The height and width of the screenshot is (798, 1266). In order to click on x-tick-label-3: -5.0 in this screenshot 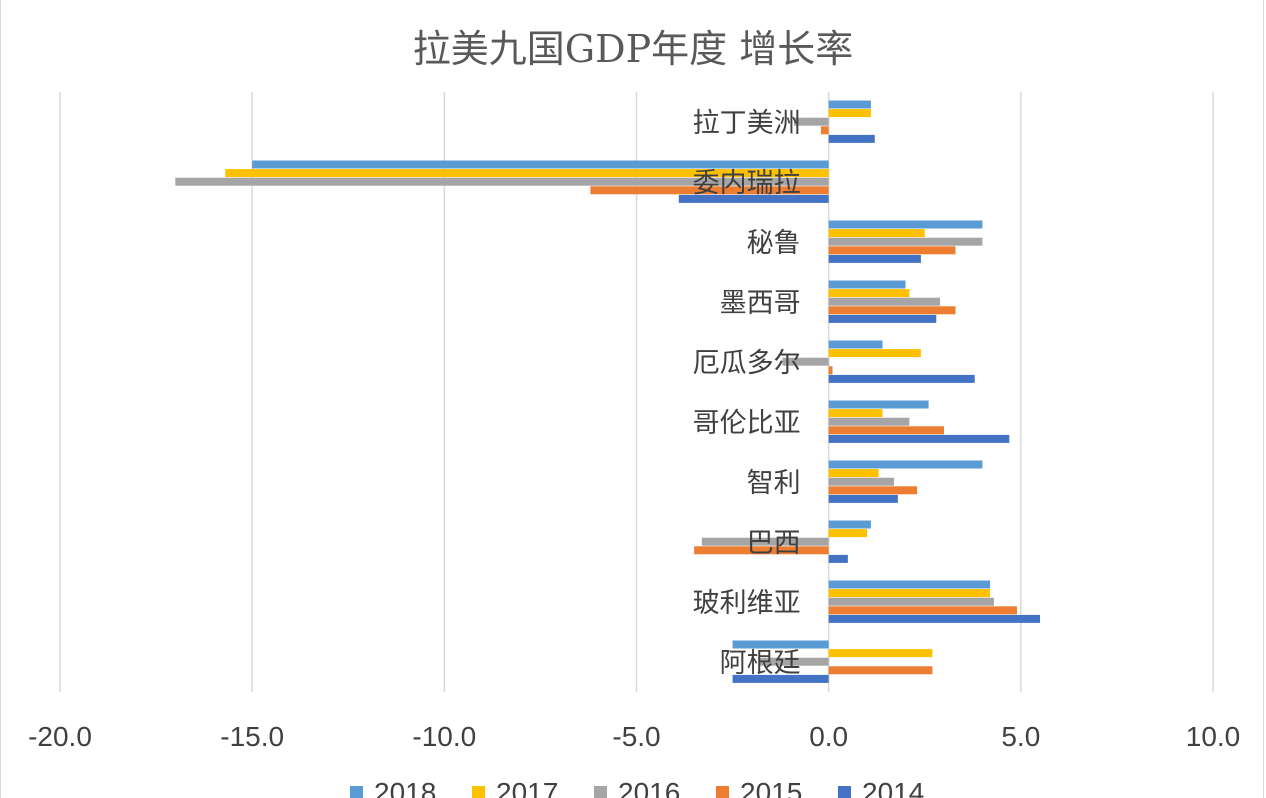, I will do `click(636, 736)`.